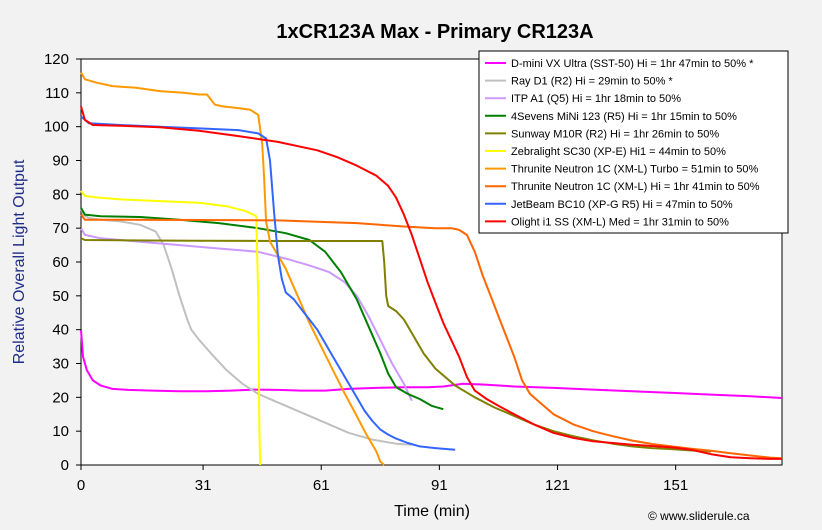 This screenshot has width=822, height=530. Describe the element at coordinates (557, 485) in the screenshot. I see `x-tick-label: 121` at that location.